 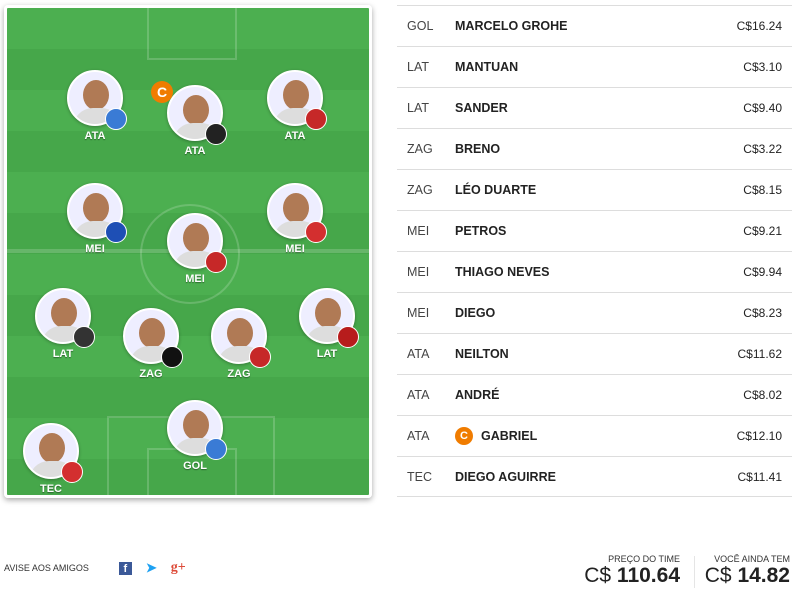 I want to click on corinthians-crest-icon, so click(x=84, y=337).